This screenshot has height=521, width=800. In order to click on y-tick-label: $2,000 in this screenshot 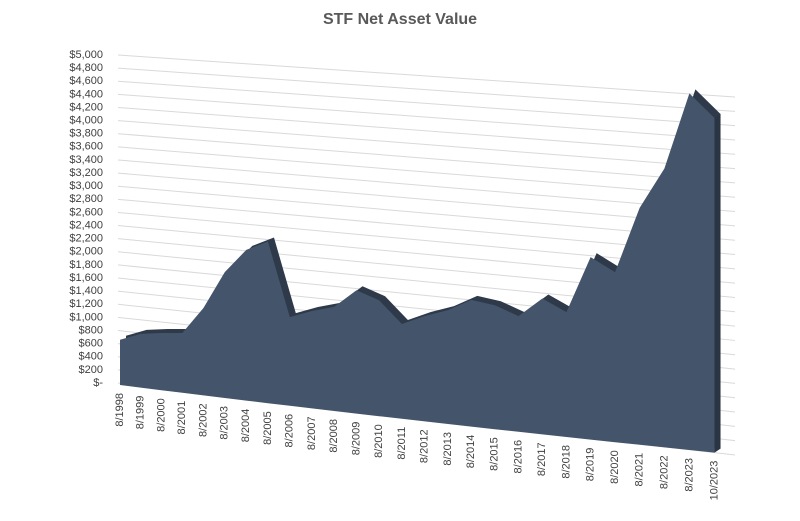, I will do `click(86, 252)`.